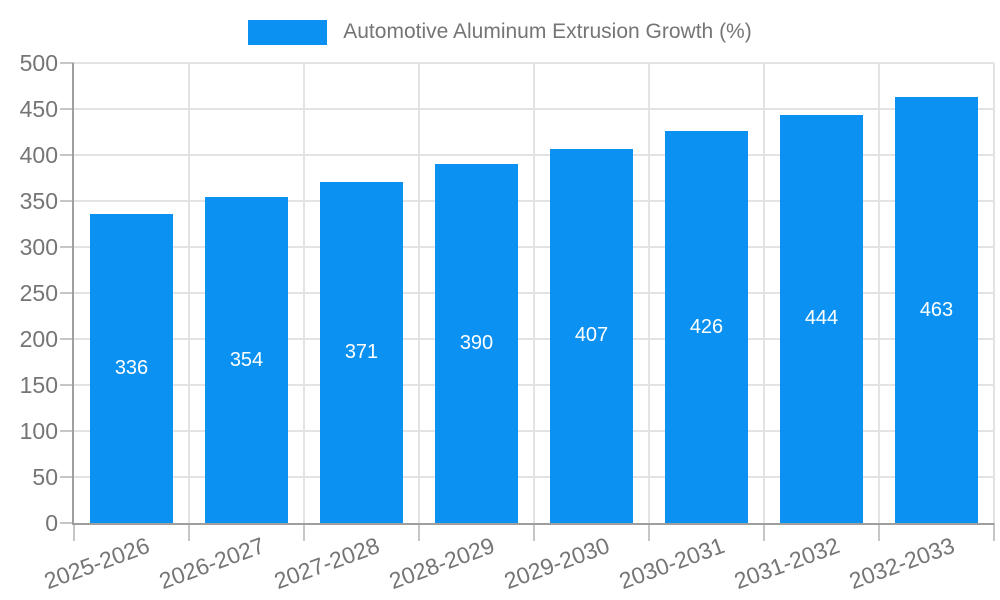  I want to click on bar: 390, so click(476, 343).